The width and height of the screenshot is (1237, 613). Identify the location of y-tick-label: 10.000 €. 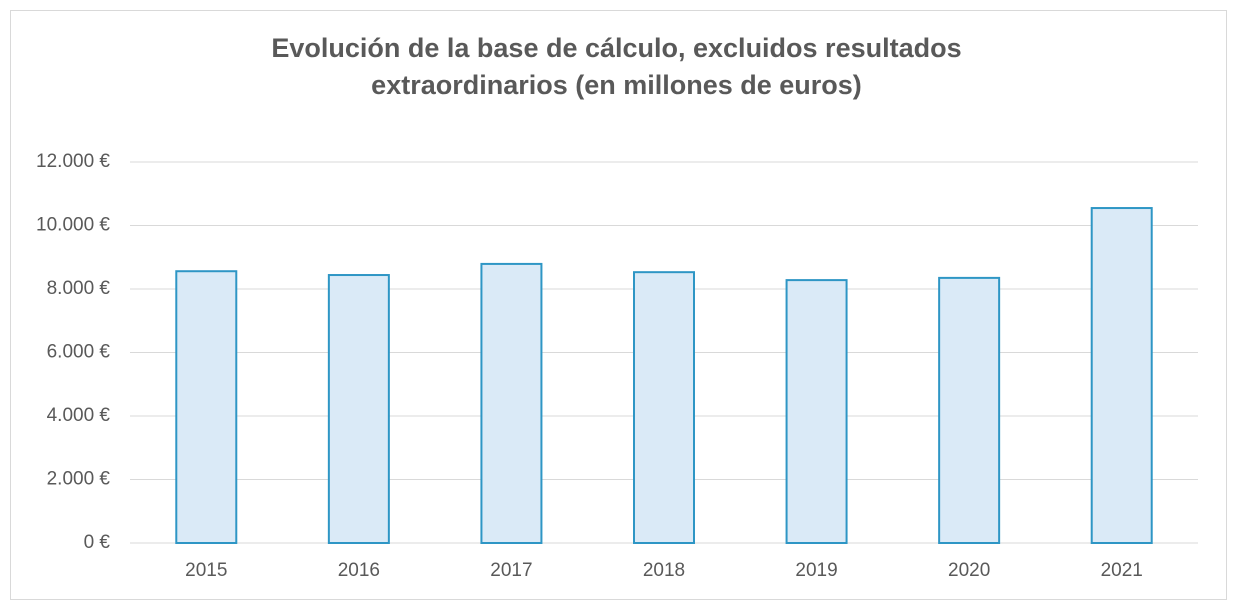
(73, 225).